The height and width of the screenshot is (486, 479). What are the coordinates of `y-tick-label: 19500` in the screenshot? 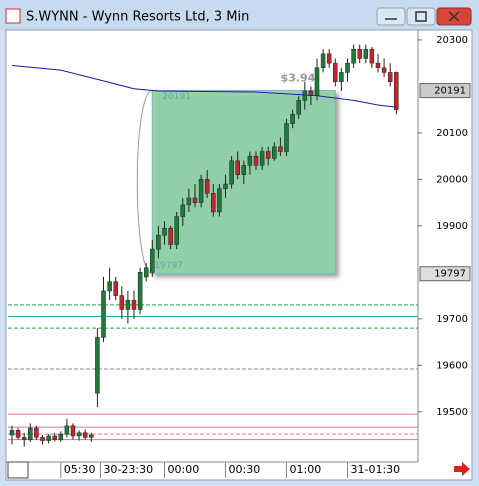 It's located at (452, 412).